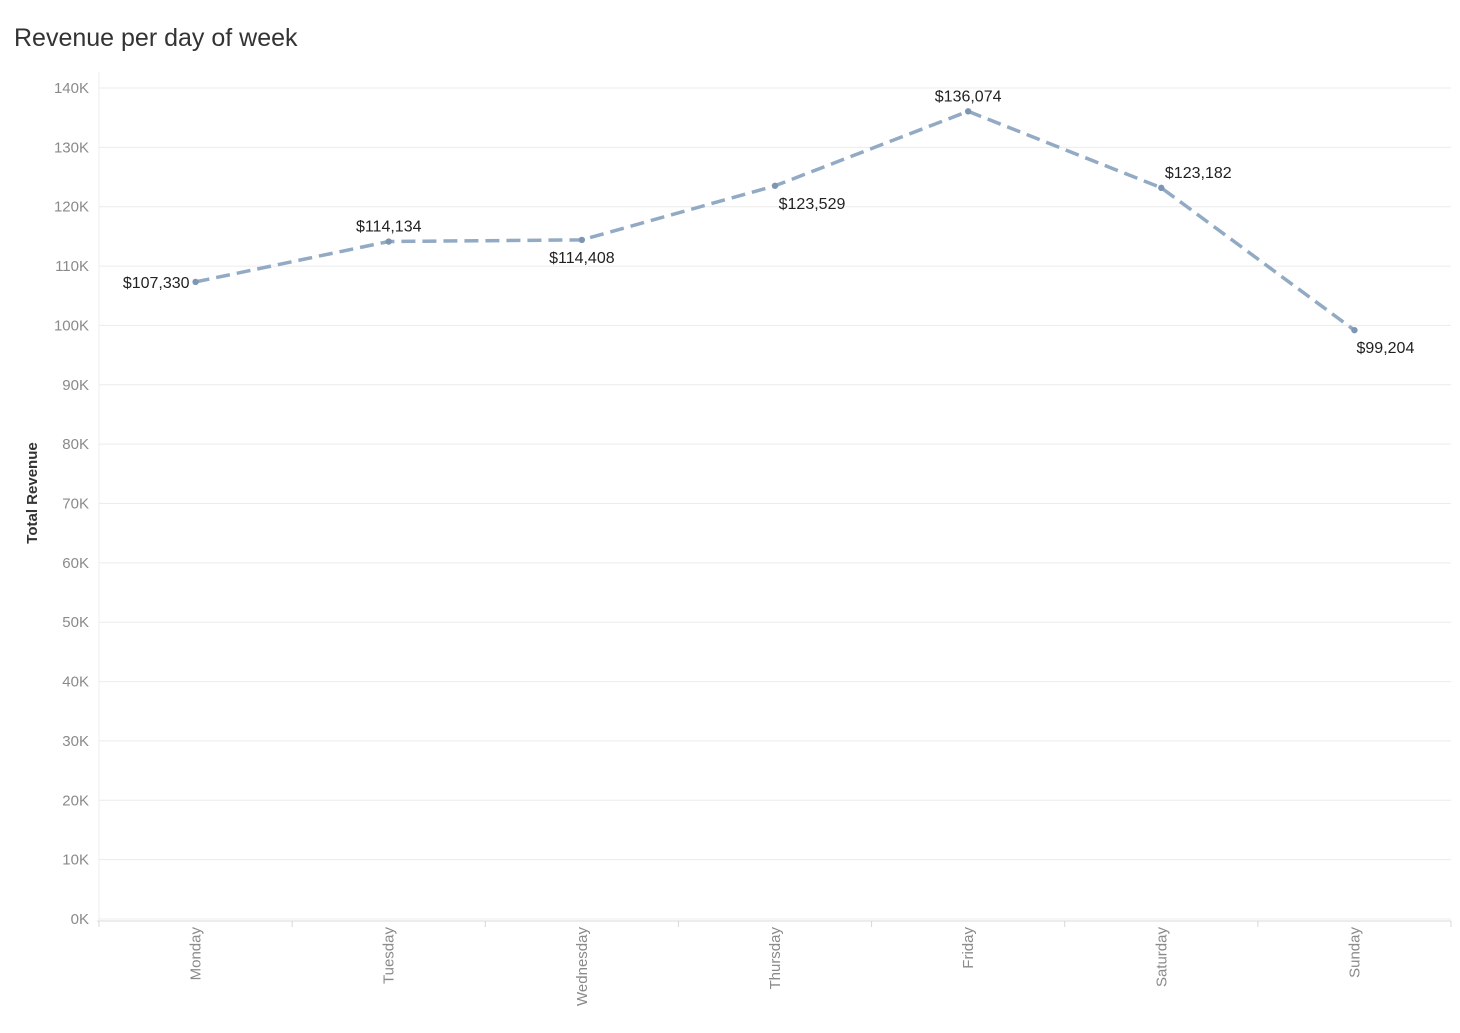 The height and width of the screenshot is (1033, 1460). I want to click on x-tick-label: Wednesday, so click(582, 966).